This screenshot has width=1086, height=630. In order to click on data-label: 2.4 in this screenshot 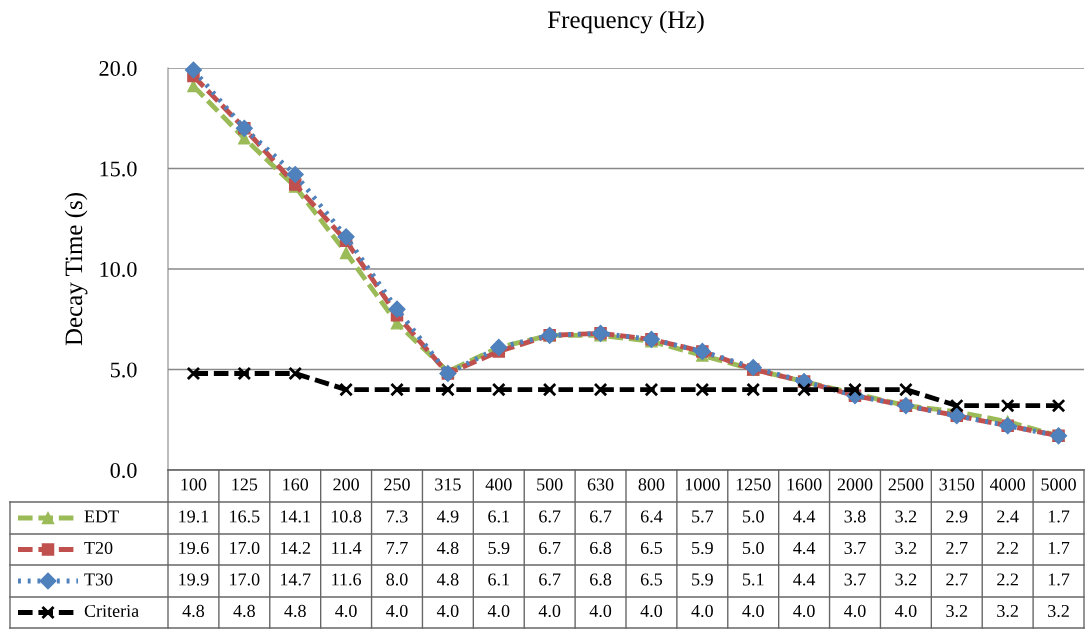, I will do `click(1008, 516)`.